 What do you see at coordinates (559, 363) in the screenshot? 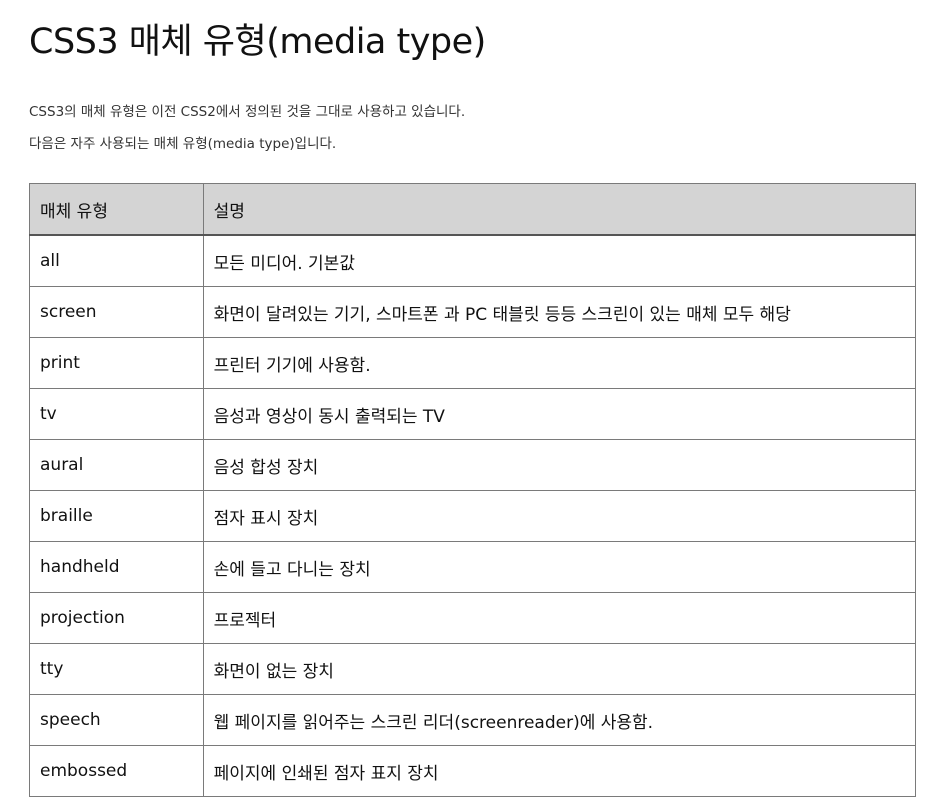
I see `description-cell: 프린터 기기에 사용함.` at bounding box center [559, 363].